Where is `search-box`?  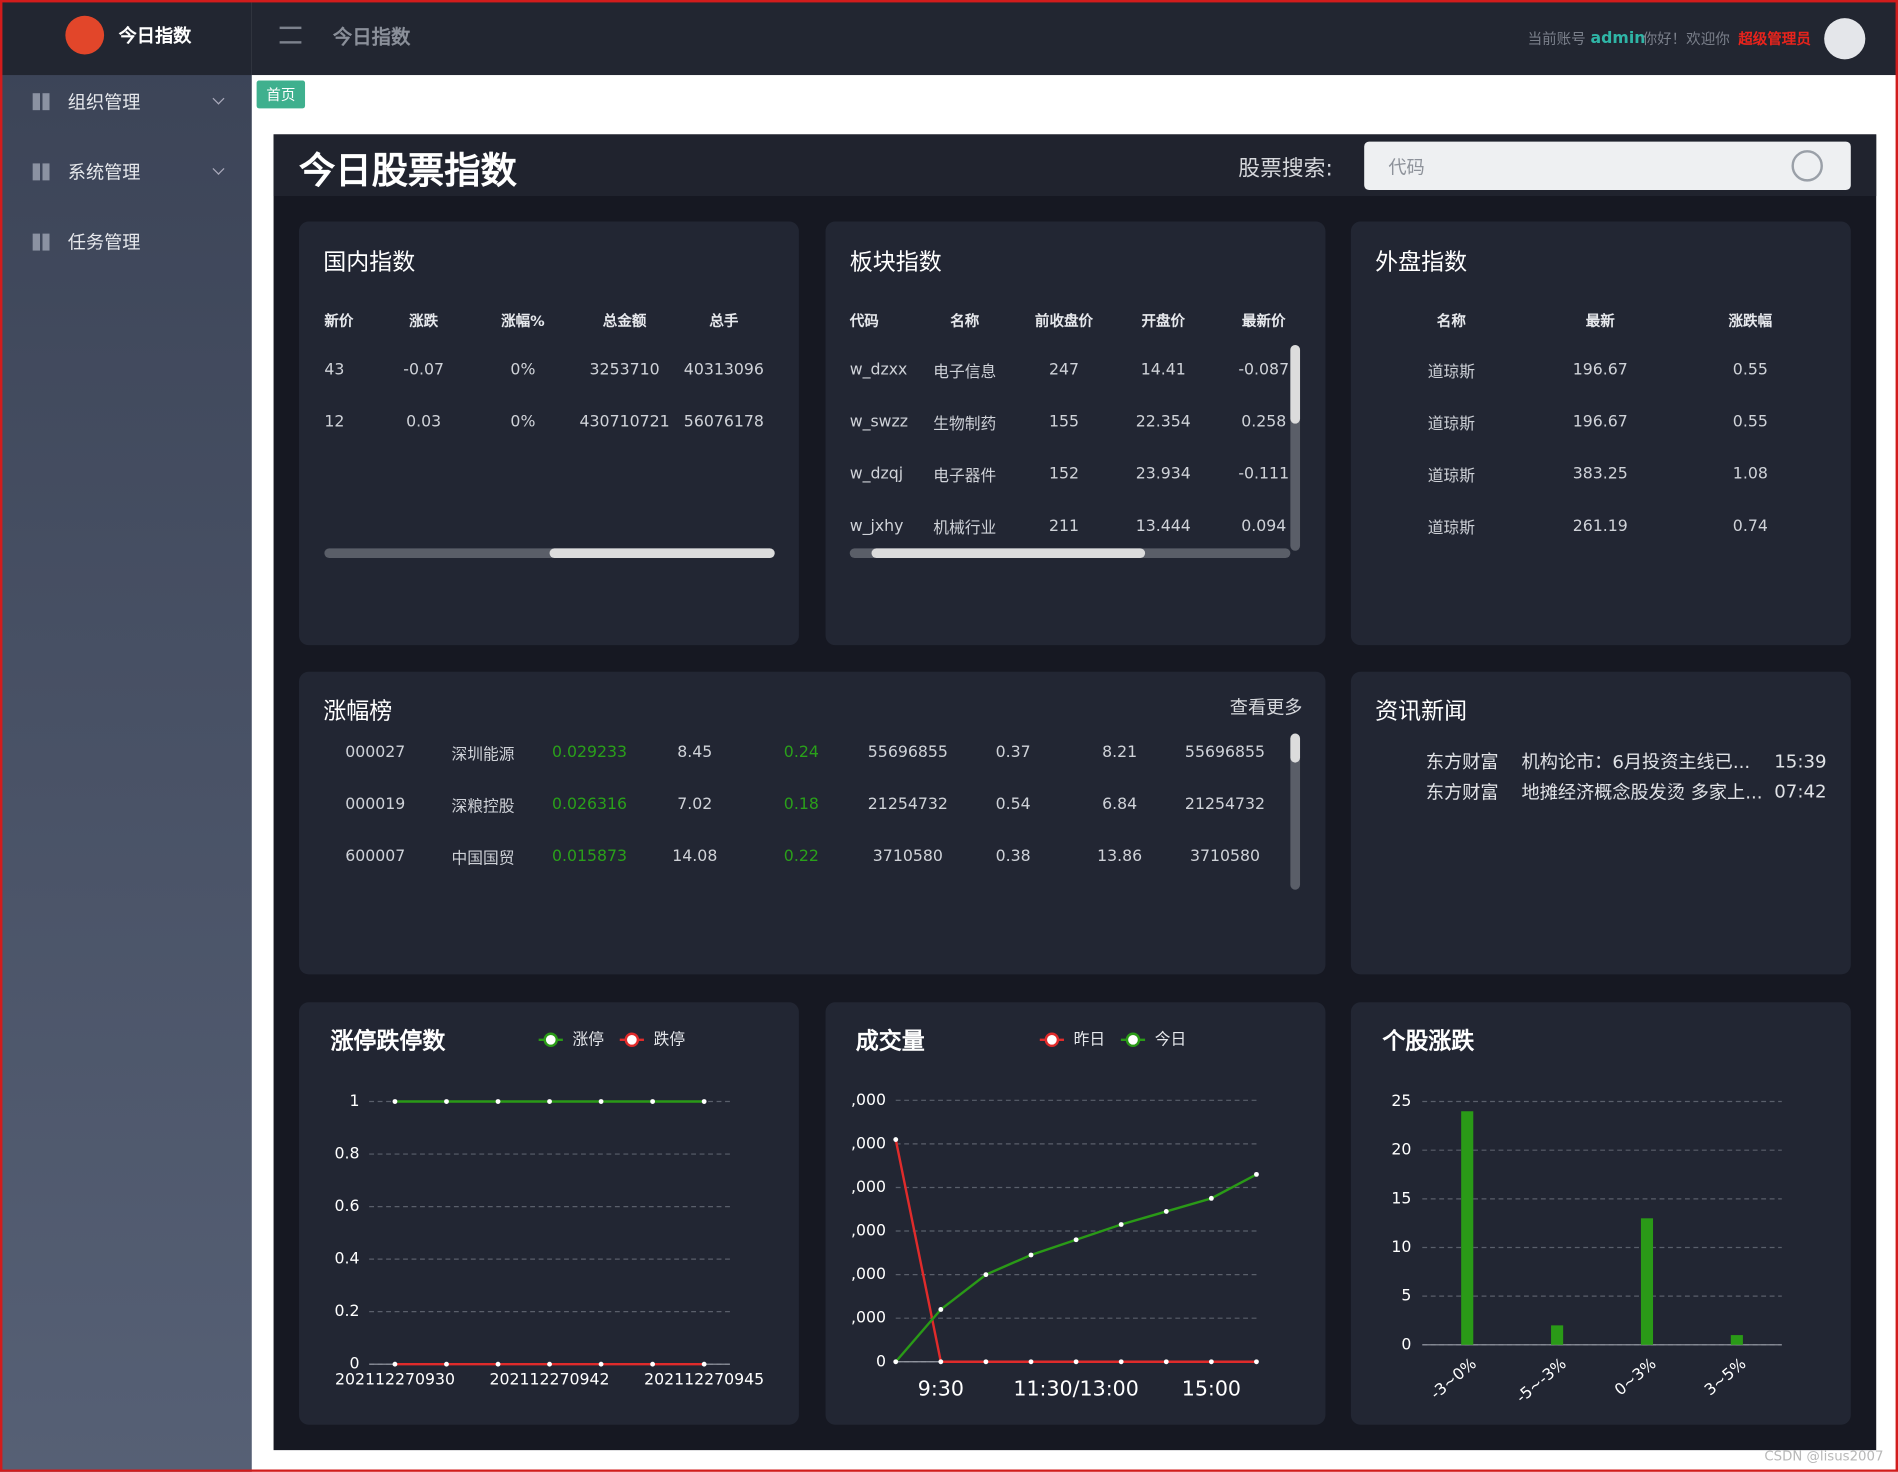
search-box is located at coordinates (1607, 166).